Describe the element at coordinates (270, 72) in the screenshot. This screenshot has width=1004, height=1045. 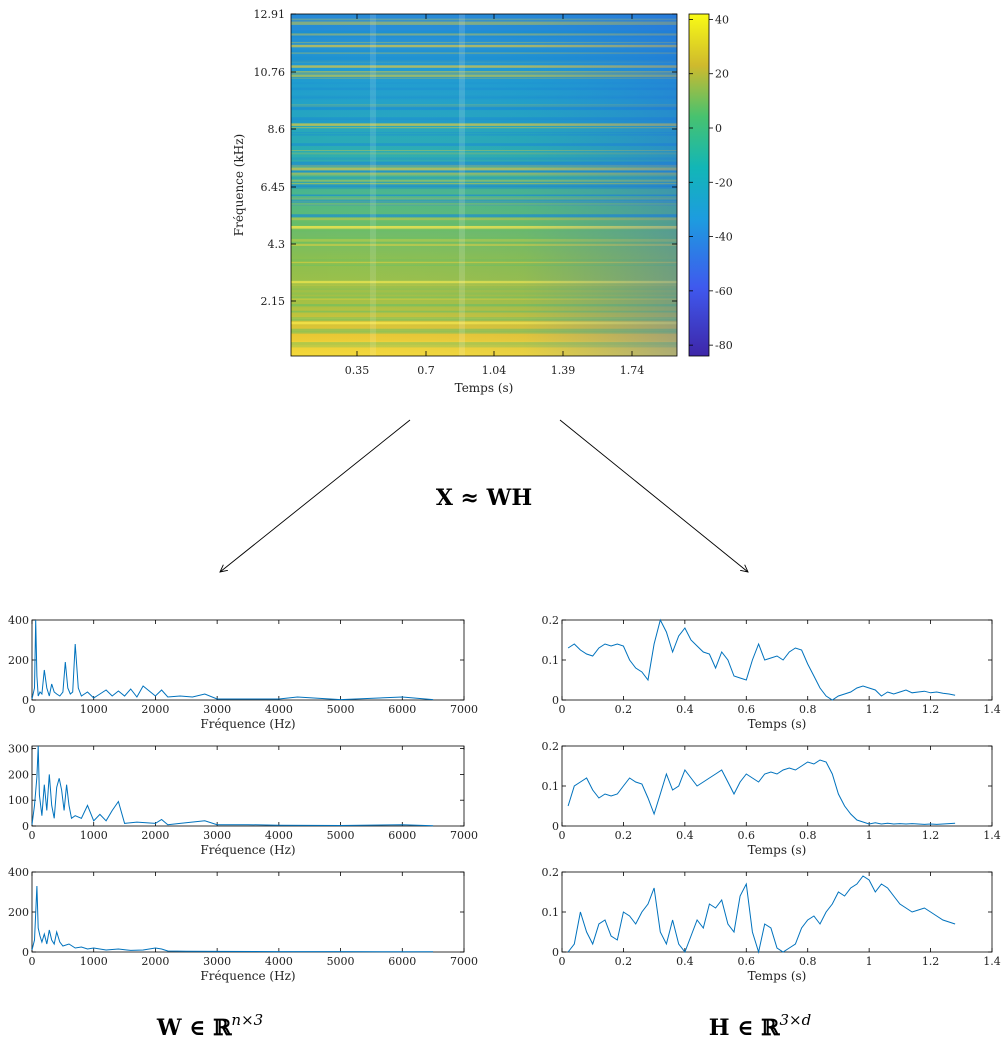
I see `spectrogram-y-tick-label: 10.76` at that location.